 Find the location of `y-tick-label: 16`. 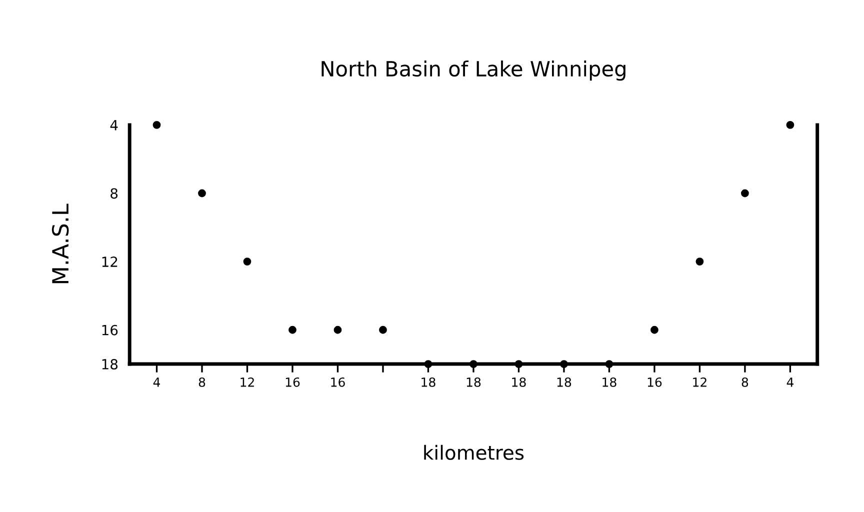

y-tick-label: 16 is located at coordinates (110, 330).